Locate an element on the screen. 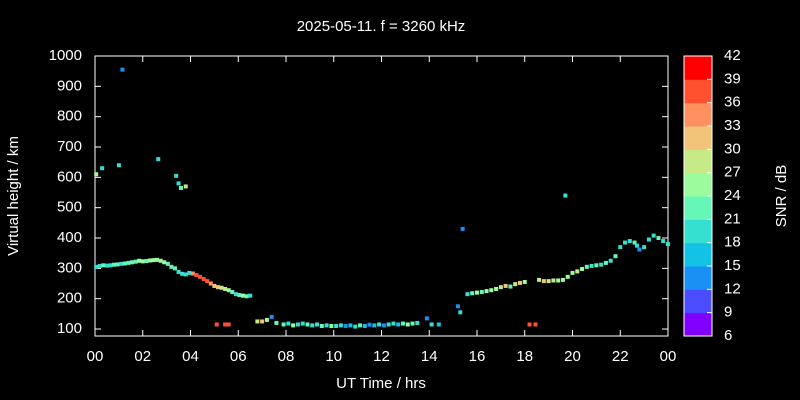 The image size is (800, 400). y-tick-label: 1000 is located at coordinates (65, 55).